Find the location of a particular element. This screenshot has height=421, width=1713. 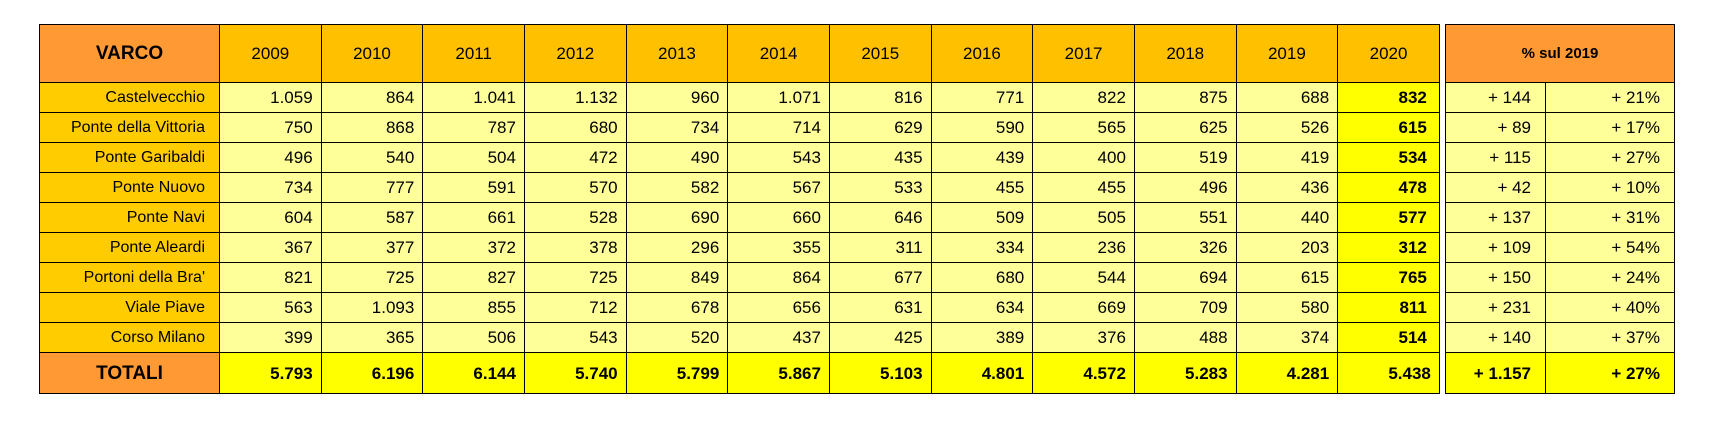

total-cell: 5.103 is located at coordinates (880, 373).